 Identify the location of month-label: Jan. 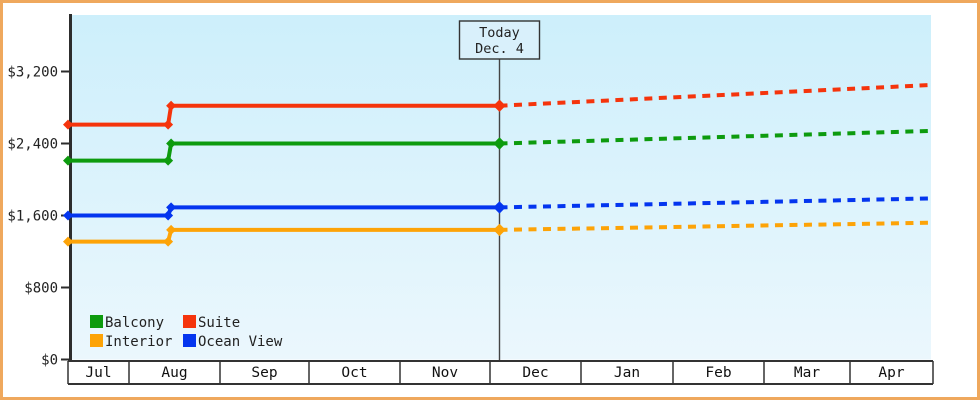
(627, 373).